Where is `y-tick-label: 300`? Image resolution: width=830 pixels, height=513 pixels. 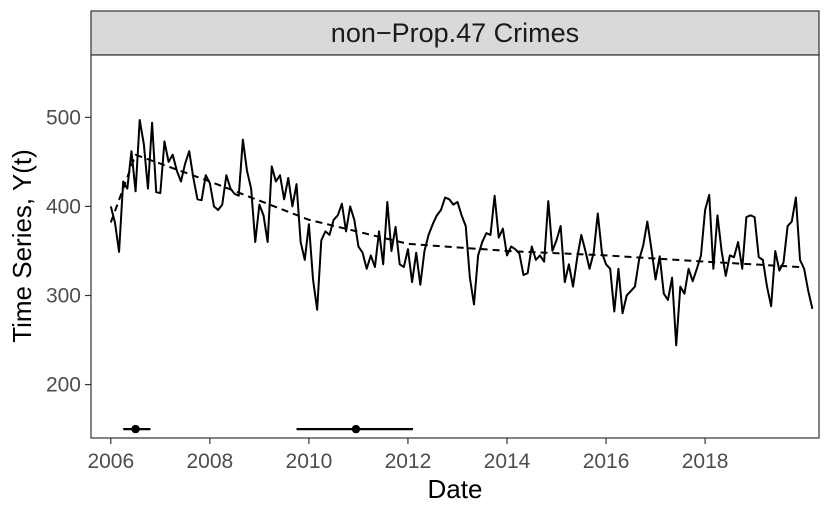
y-tick-label: 300 is located at coordinates (63, 295).